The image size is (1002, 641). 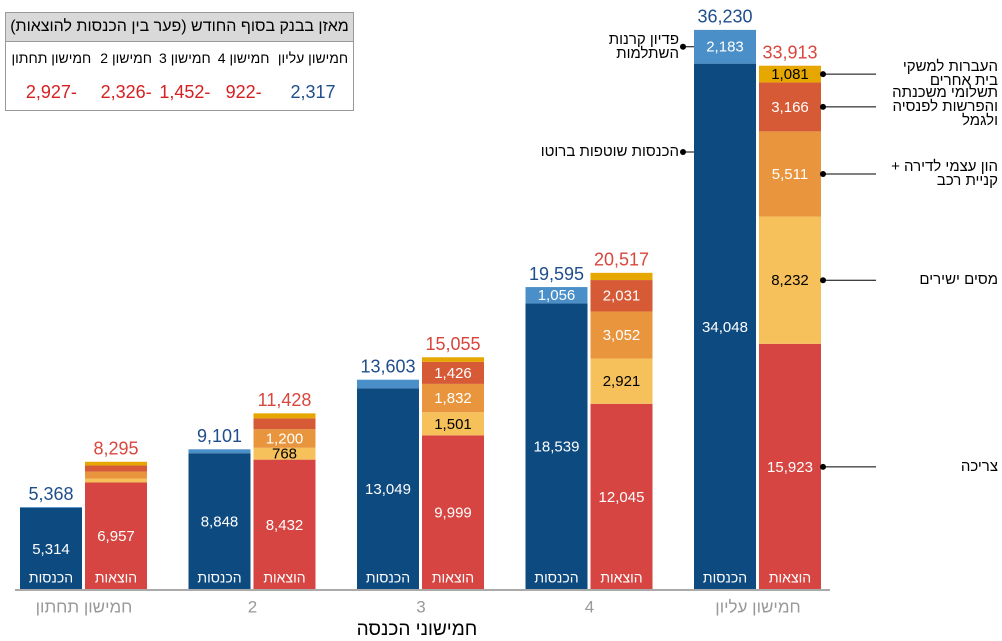 I want to click on total-label: 13,603, so click(x=387, y=366).